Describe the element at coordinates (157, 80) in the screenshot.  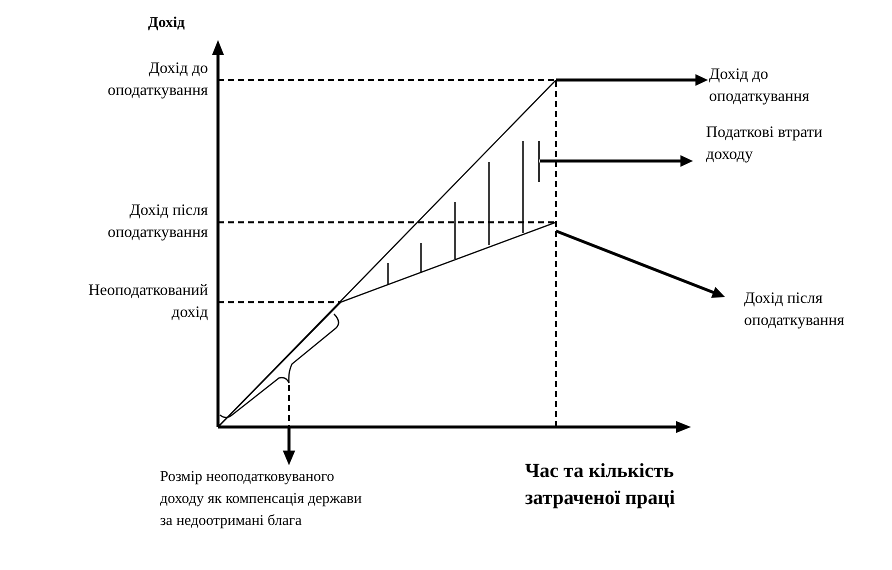
I see `ref-line-label: Дохід до оподаткування` at that location.